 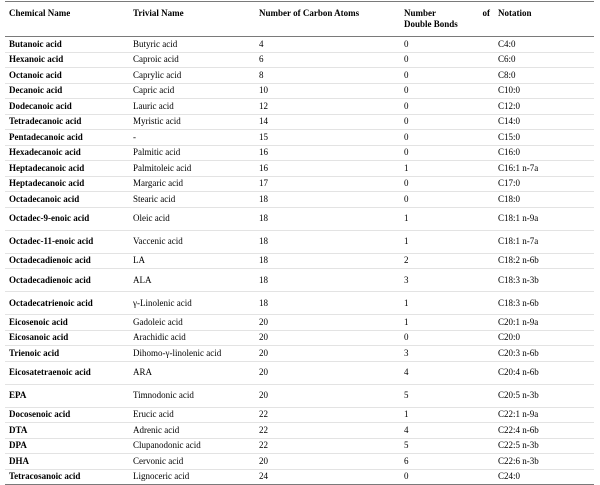 I want to click on table-row: Tetradecanoic acid Myristic acid 14 0 C14:0, so click(x=299, y=122).